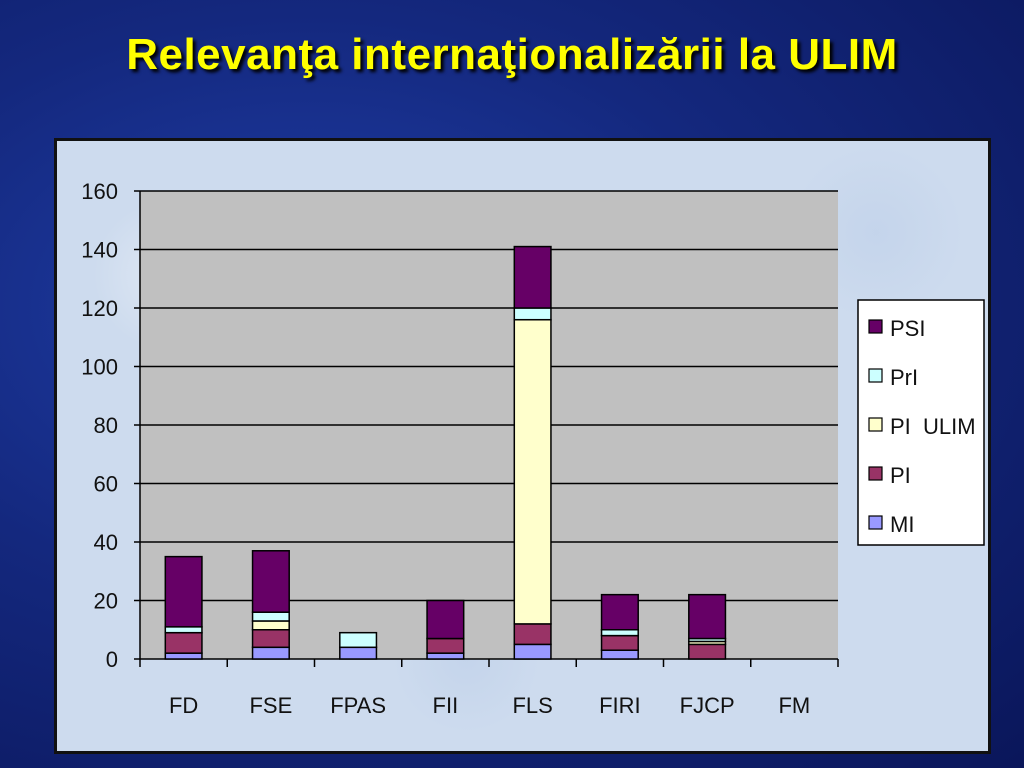 This screenshot has height=768, width=1024. Describe the element at coordinates (112, 659) in the screenshot. I see `y-tick-label: 0` at that location.